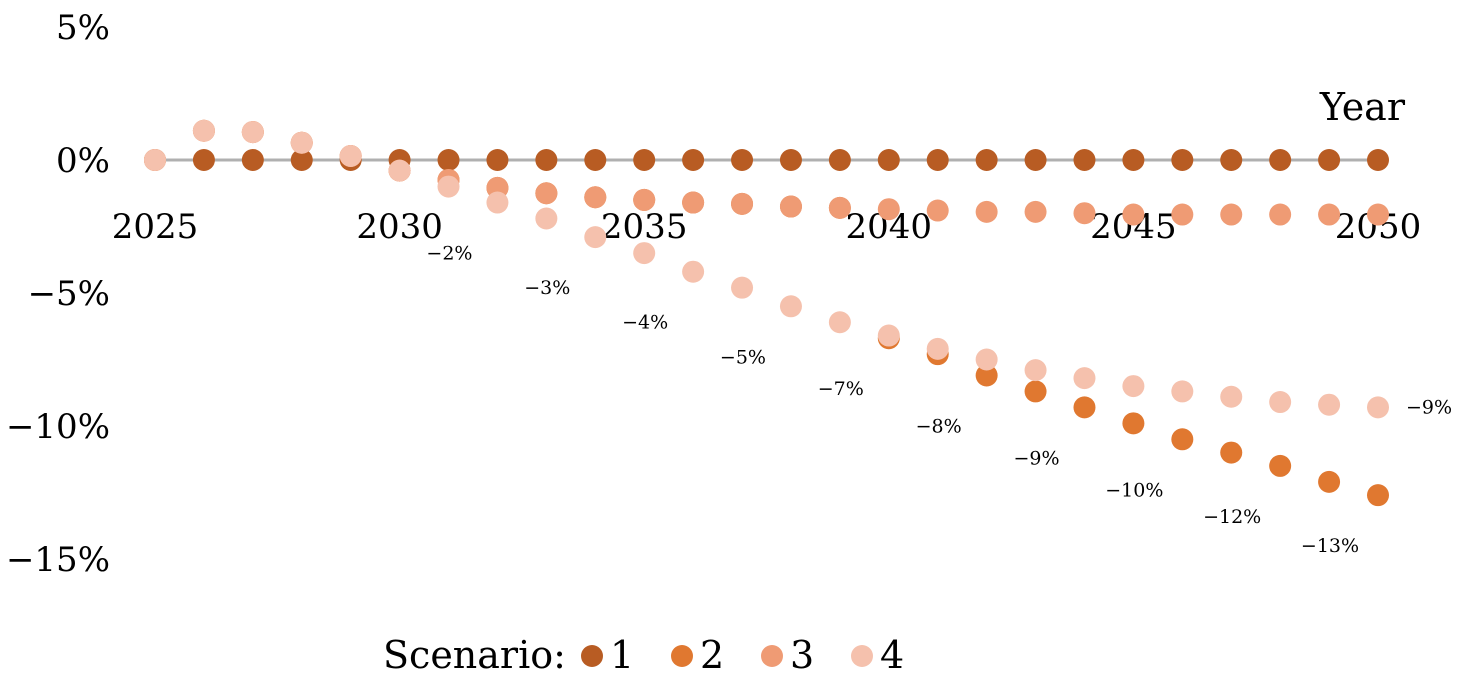  What do you see at coordinates (155, 227) in the screenshot?
I see `x-tick-label: 2025` at bounding box center [155, 227].